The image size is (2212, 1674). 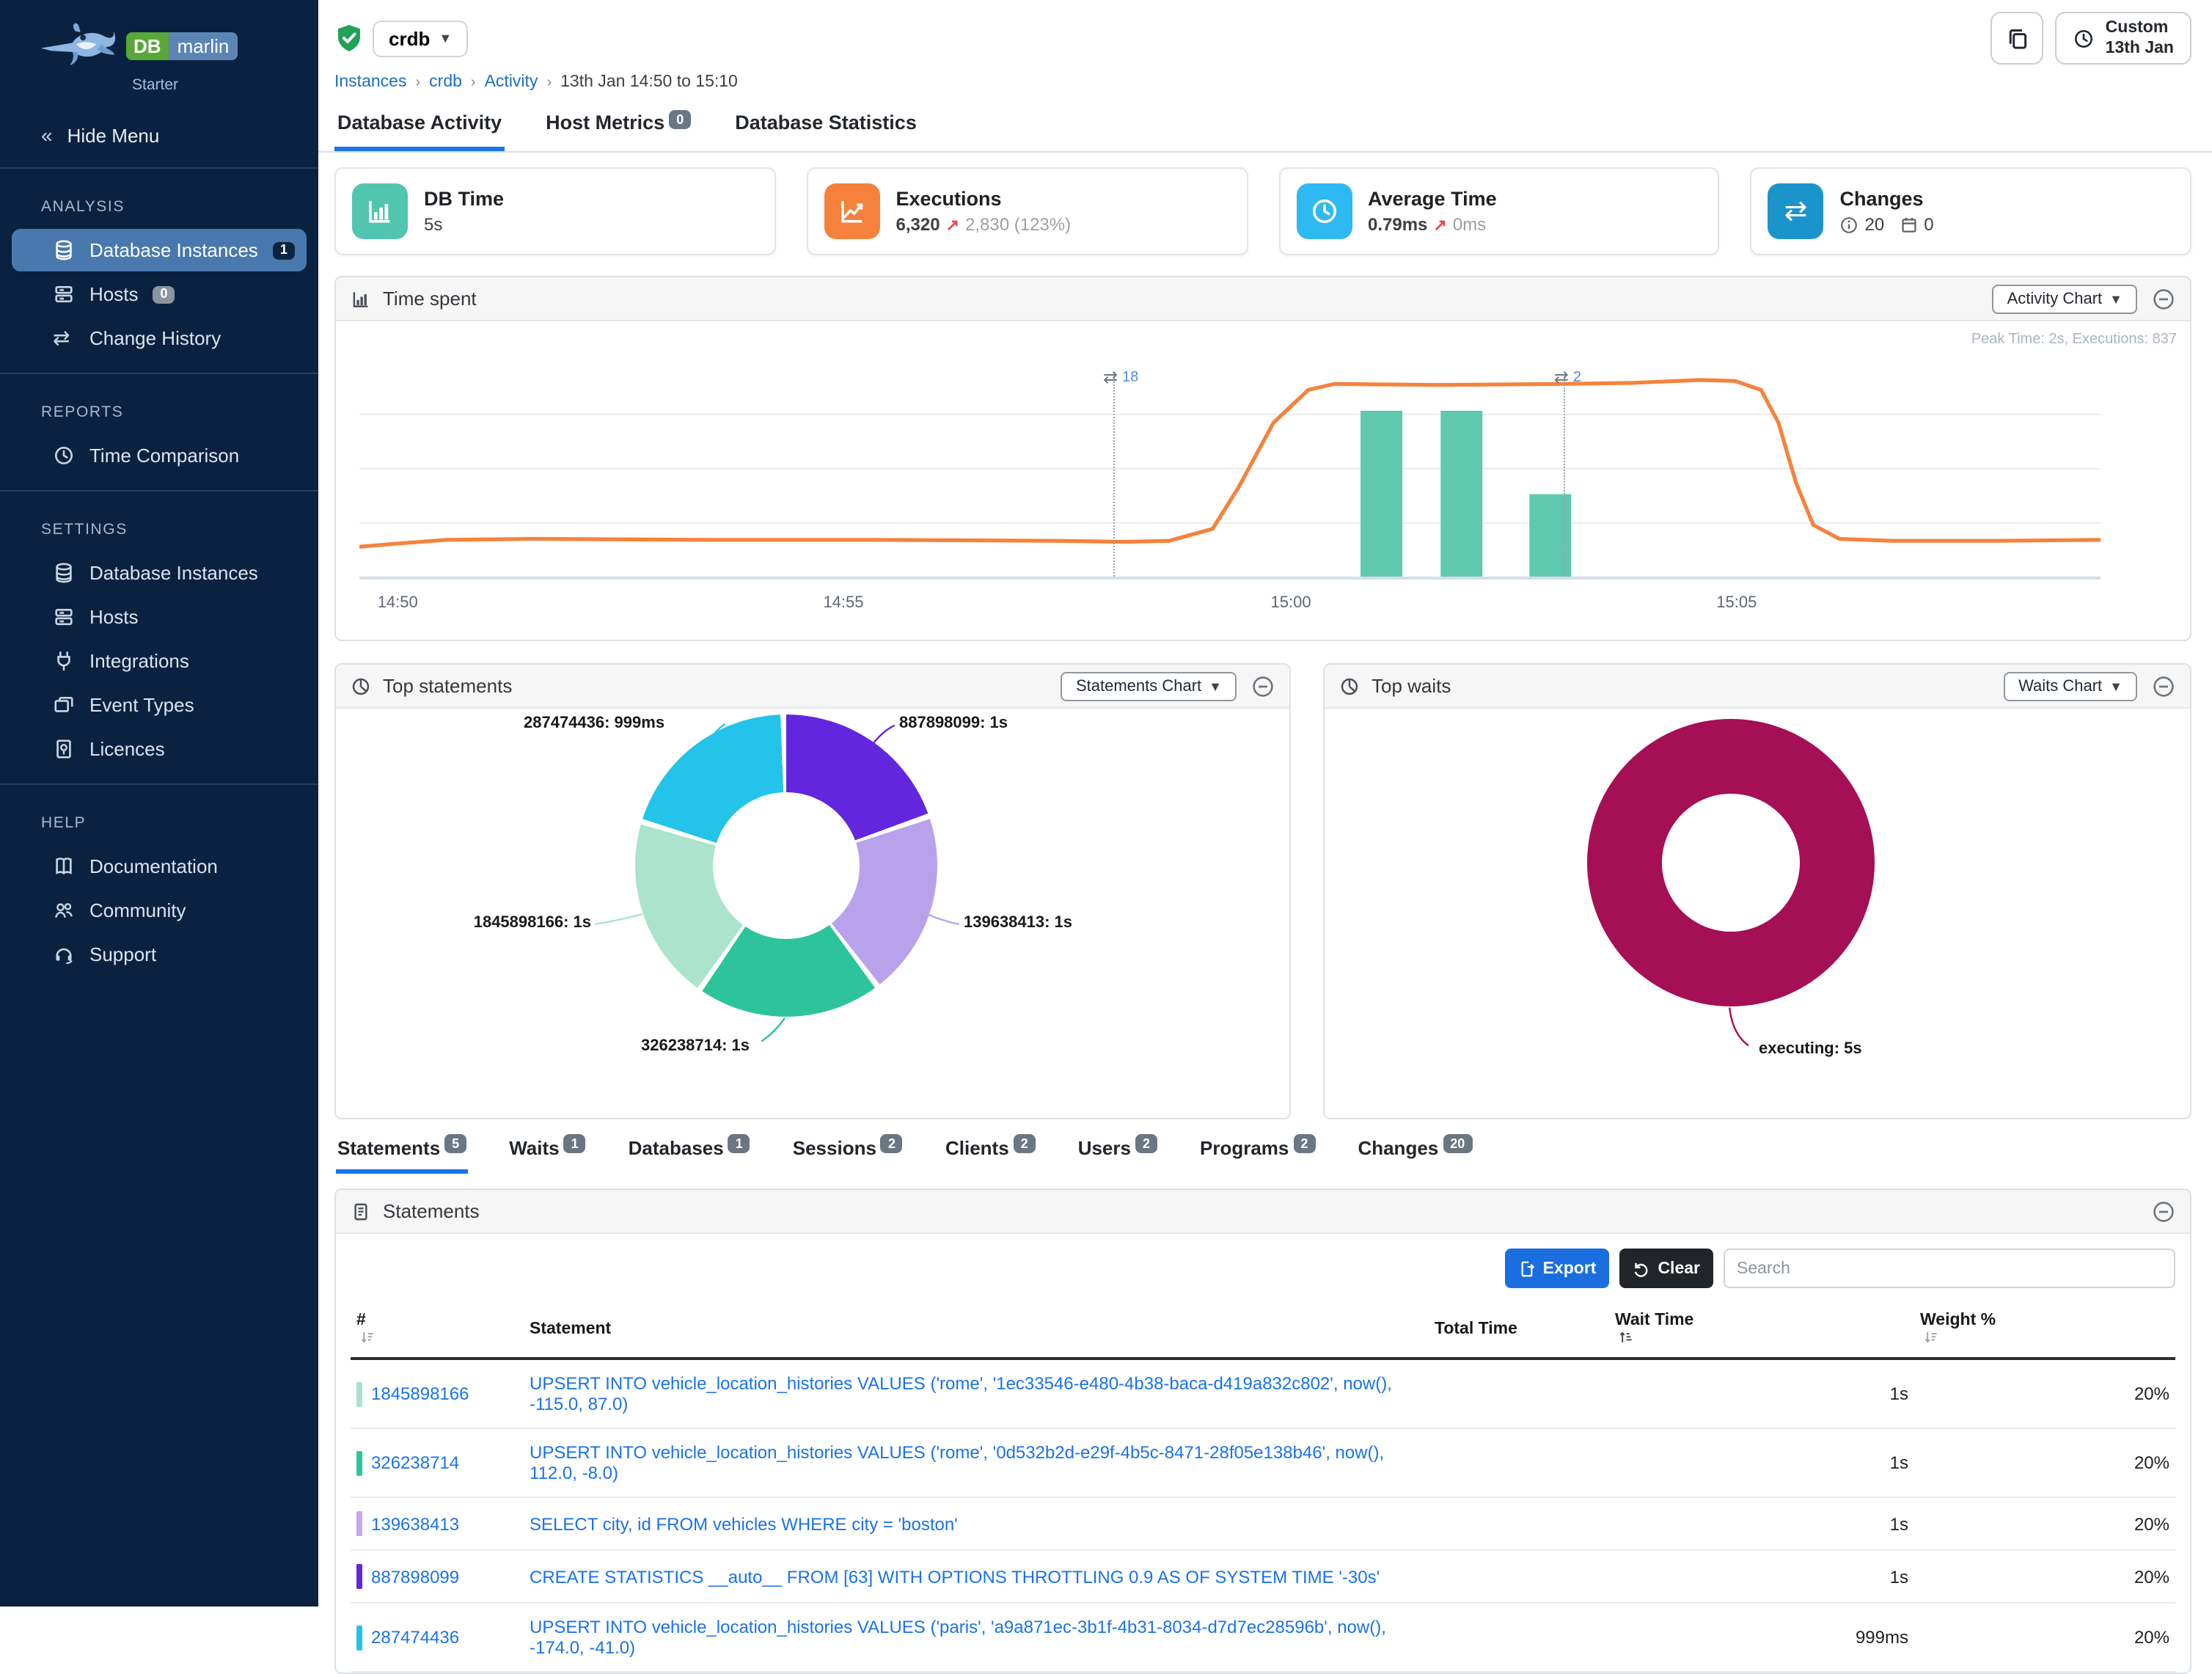 I want to click on breadcrumb-time-range: 13th Jan 14:50 to 15:10, so click(x=649, y=82).